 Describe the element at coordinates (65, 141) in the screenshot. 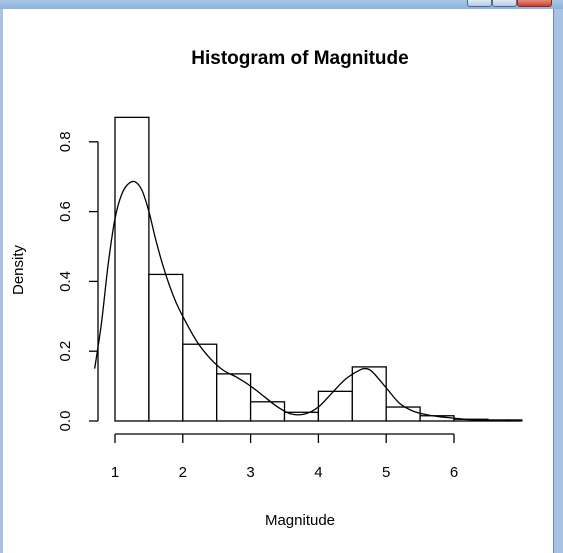

I see `y-tick-label: 0.8` at that location.